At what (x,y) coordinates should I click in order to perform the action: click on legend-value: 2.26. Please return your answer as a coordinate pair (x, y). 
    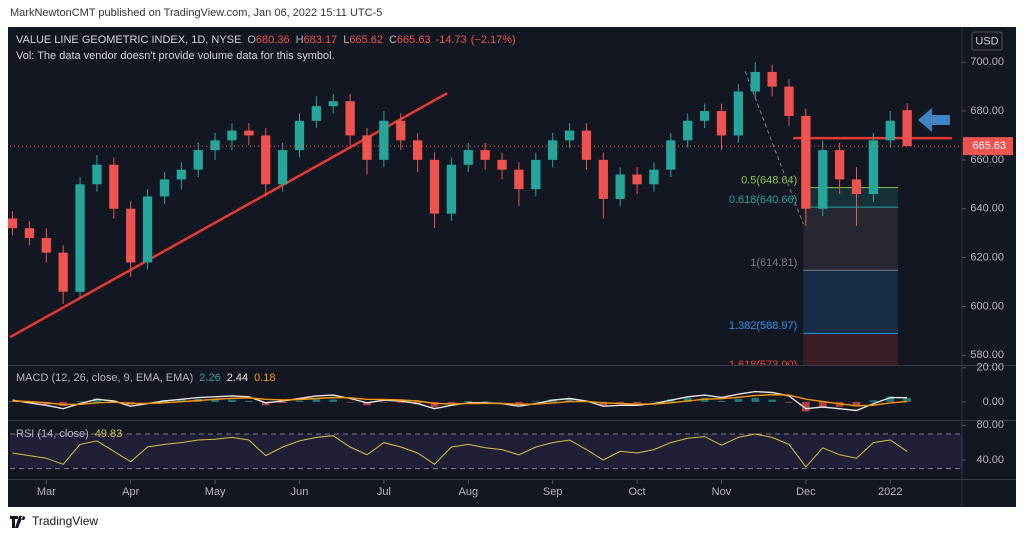
    Looking at the image, I should click on (209, 378).